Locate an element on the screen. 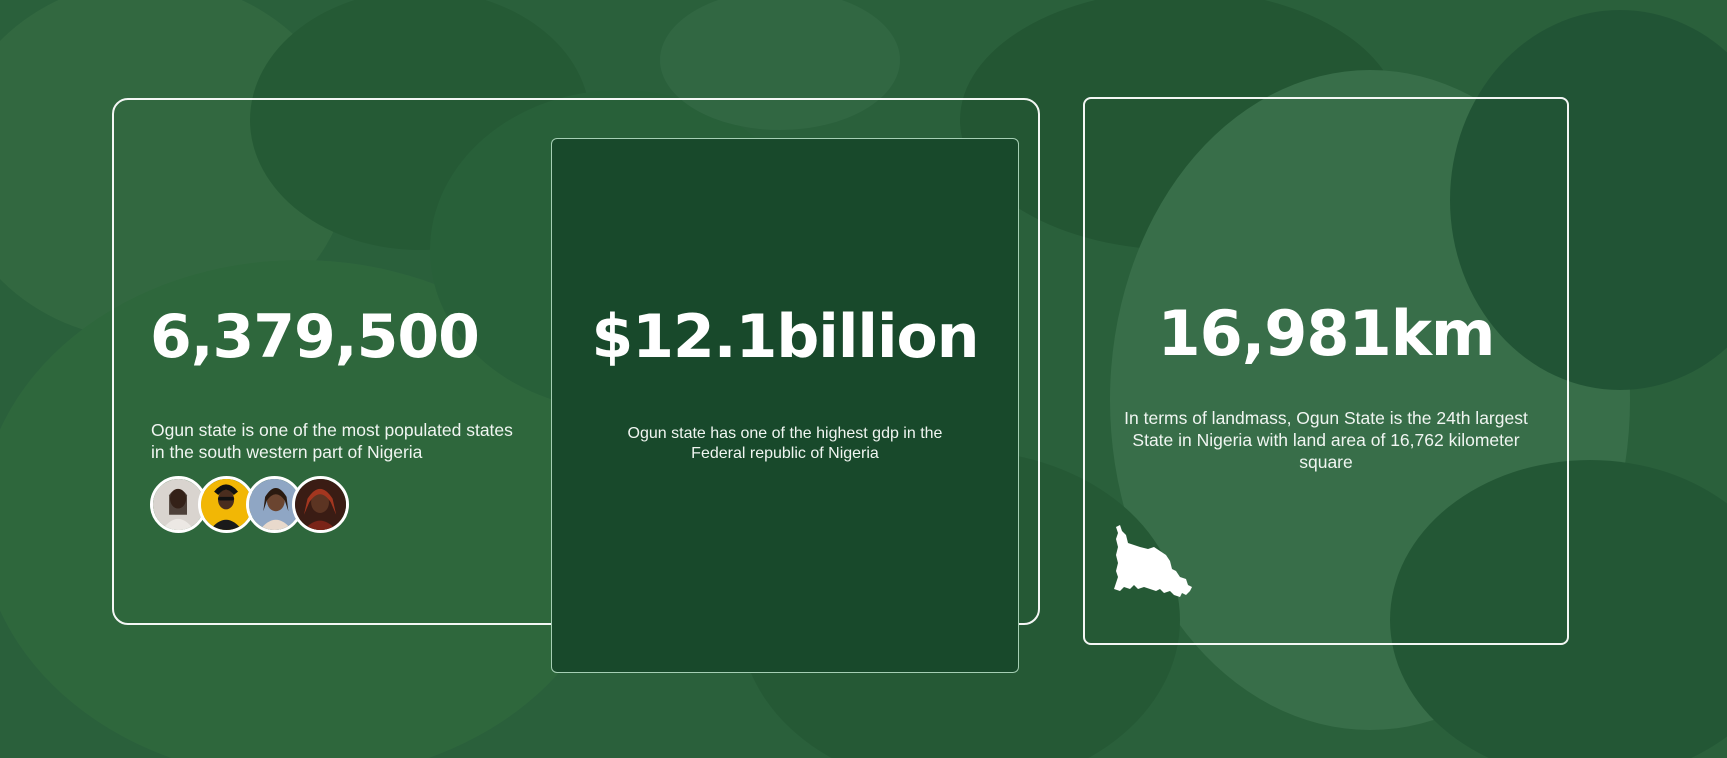 Image resolution: width=1727 pixels, height=758 pixels. gdp-value: $12.1billion is located at coordinates (785, 337).